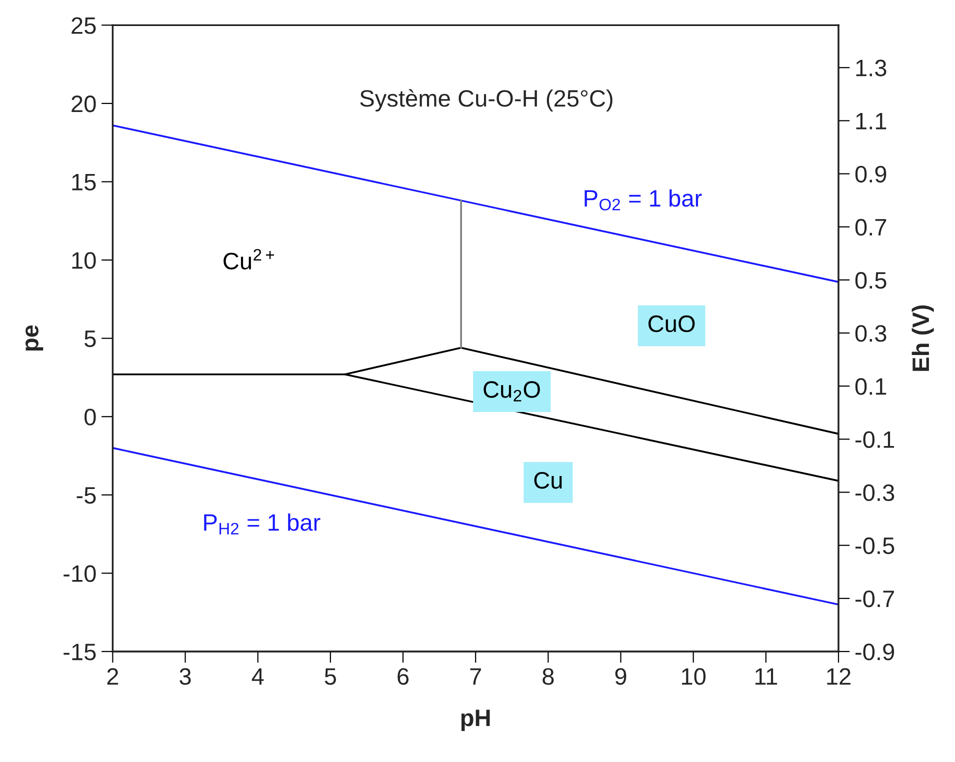  I want to click on y-tick-label: -5, so click(86, 495).